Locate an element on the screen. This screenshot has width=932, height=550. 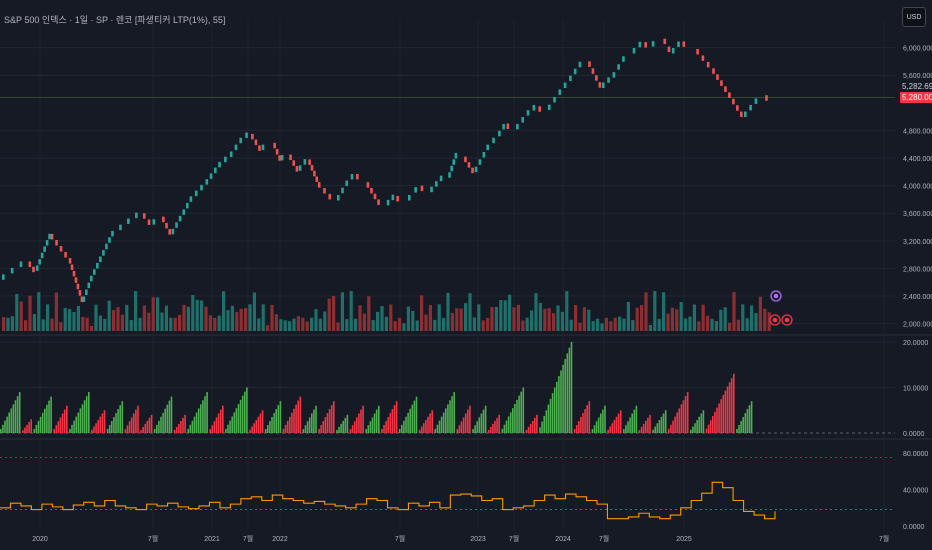
time-tick-label: 2022 is located at coordinates (280, 539).